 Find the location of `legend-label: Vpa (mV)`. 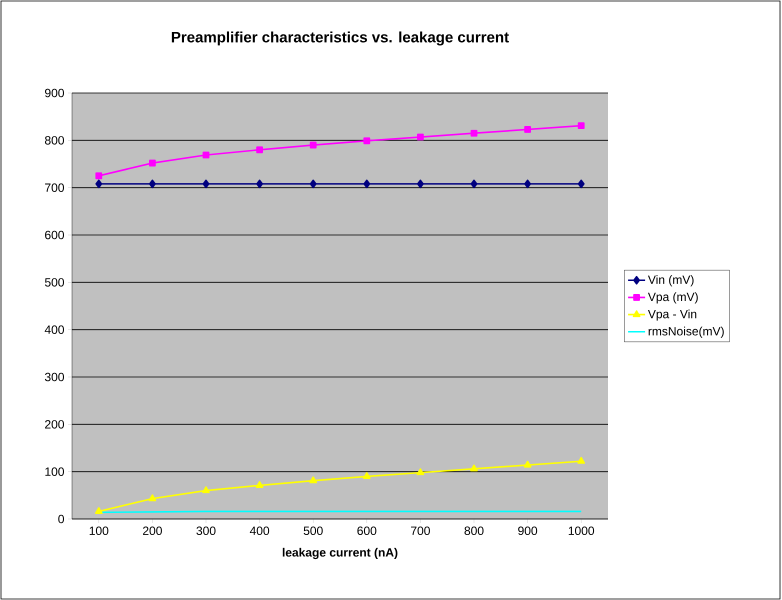

legend-label: Vpa (mV) is located at coordinates (673, 298).